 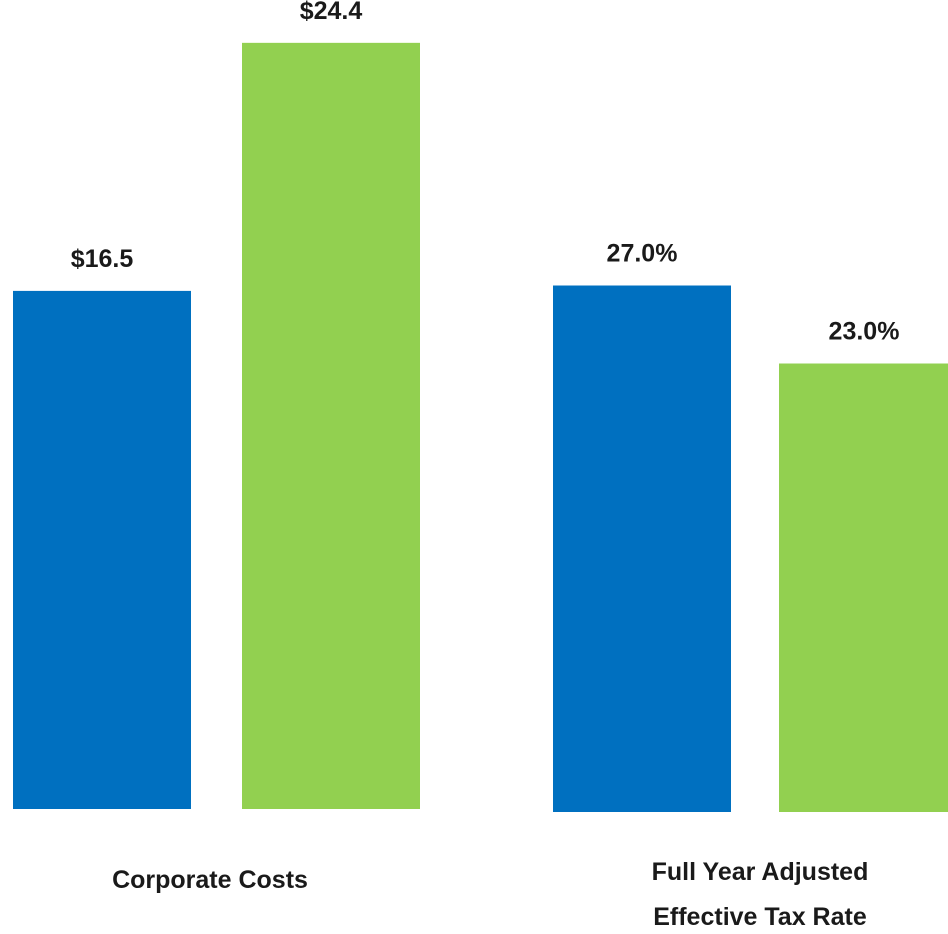 What do you see at coordinates (210, 880) in the screenshot?
I see `category-label: Corporate Costs` at bounding box center [210, 880].